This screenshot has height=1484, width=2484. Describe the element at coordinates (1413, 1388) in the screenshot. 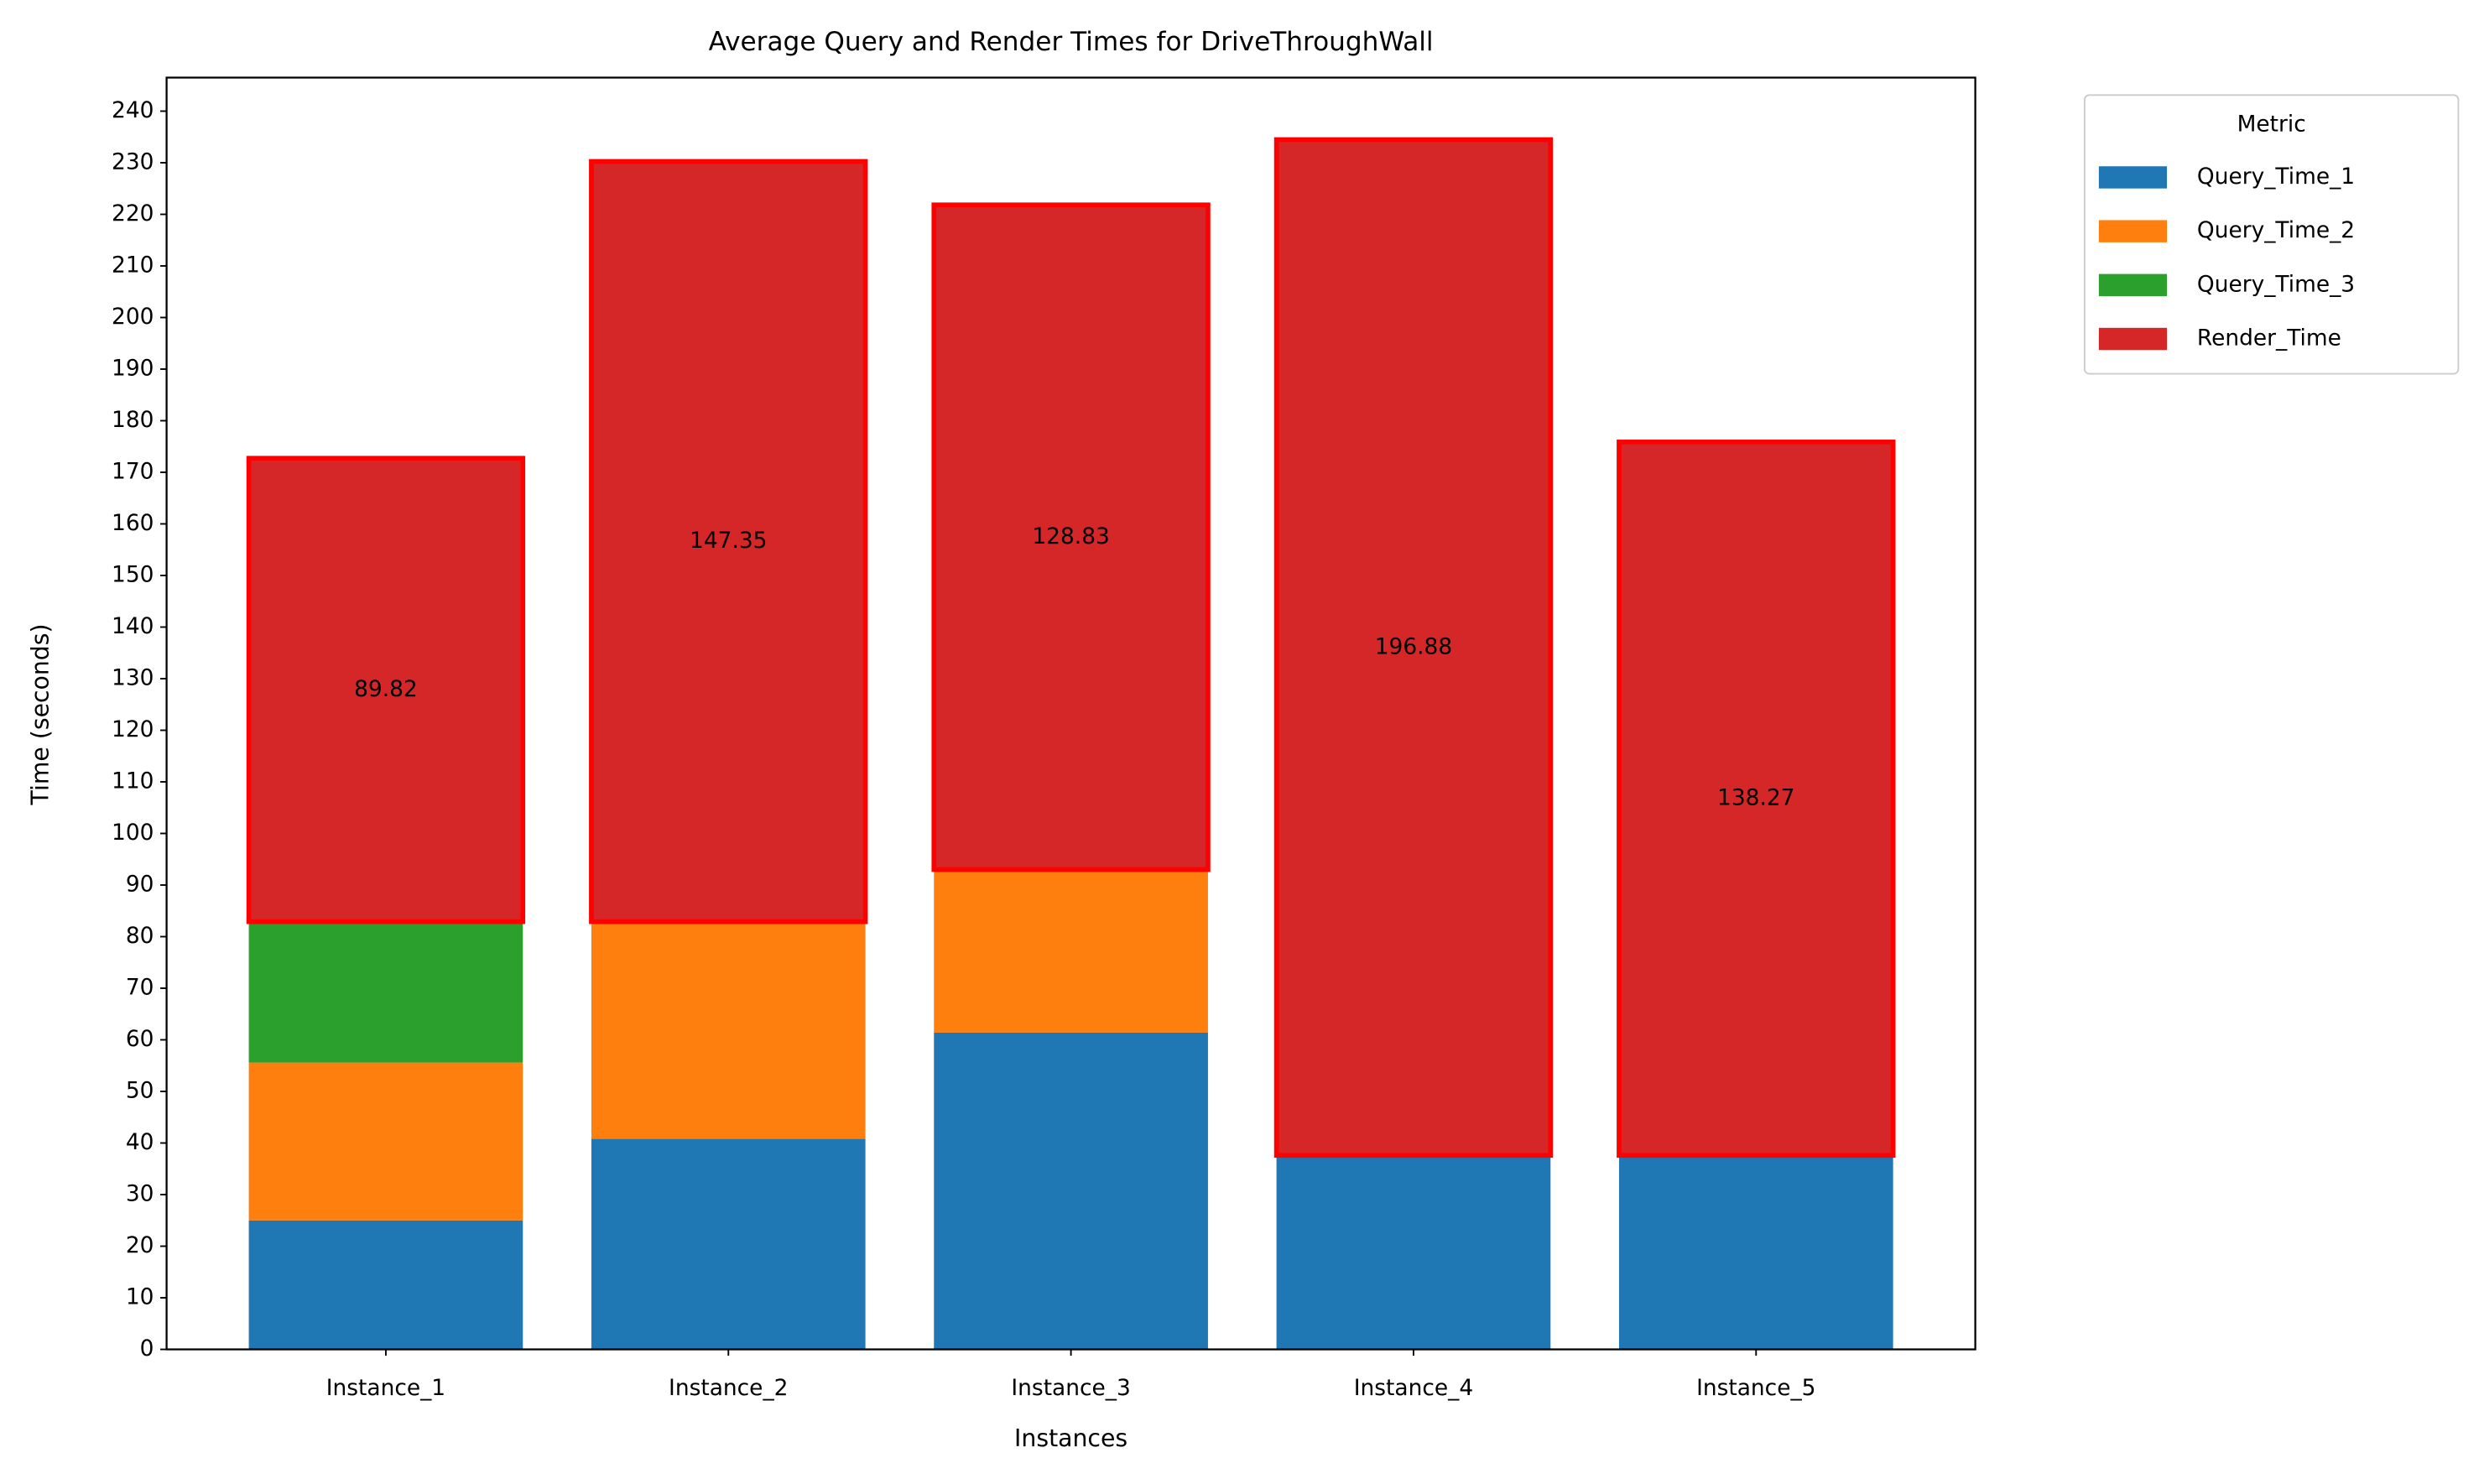

I see `x-tick-label: Instance_4` at that location.